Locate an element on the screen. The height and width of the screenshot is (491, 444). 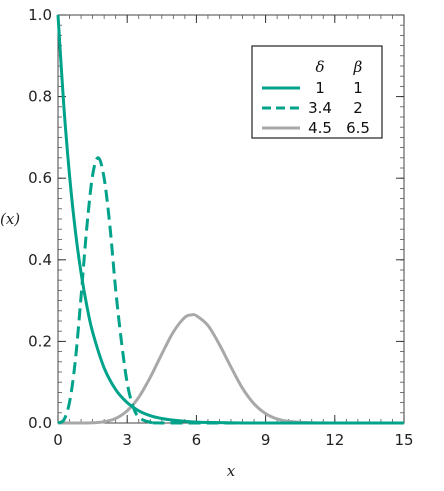
y-axis-label: (x) is located at coordinates (10, 219).